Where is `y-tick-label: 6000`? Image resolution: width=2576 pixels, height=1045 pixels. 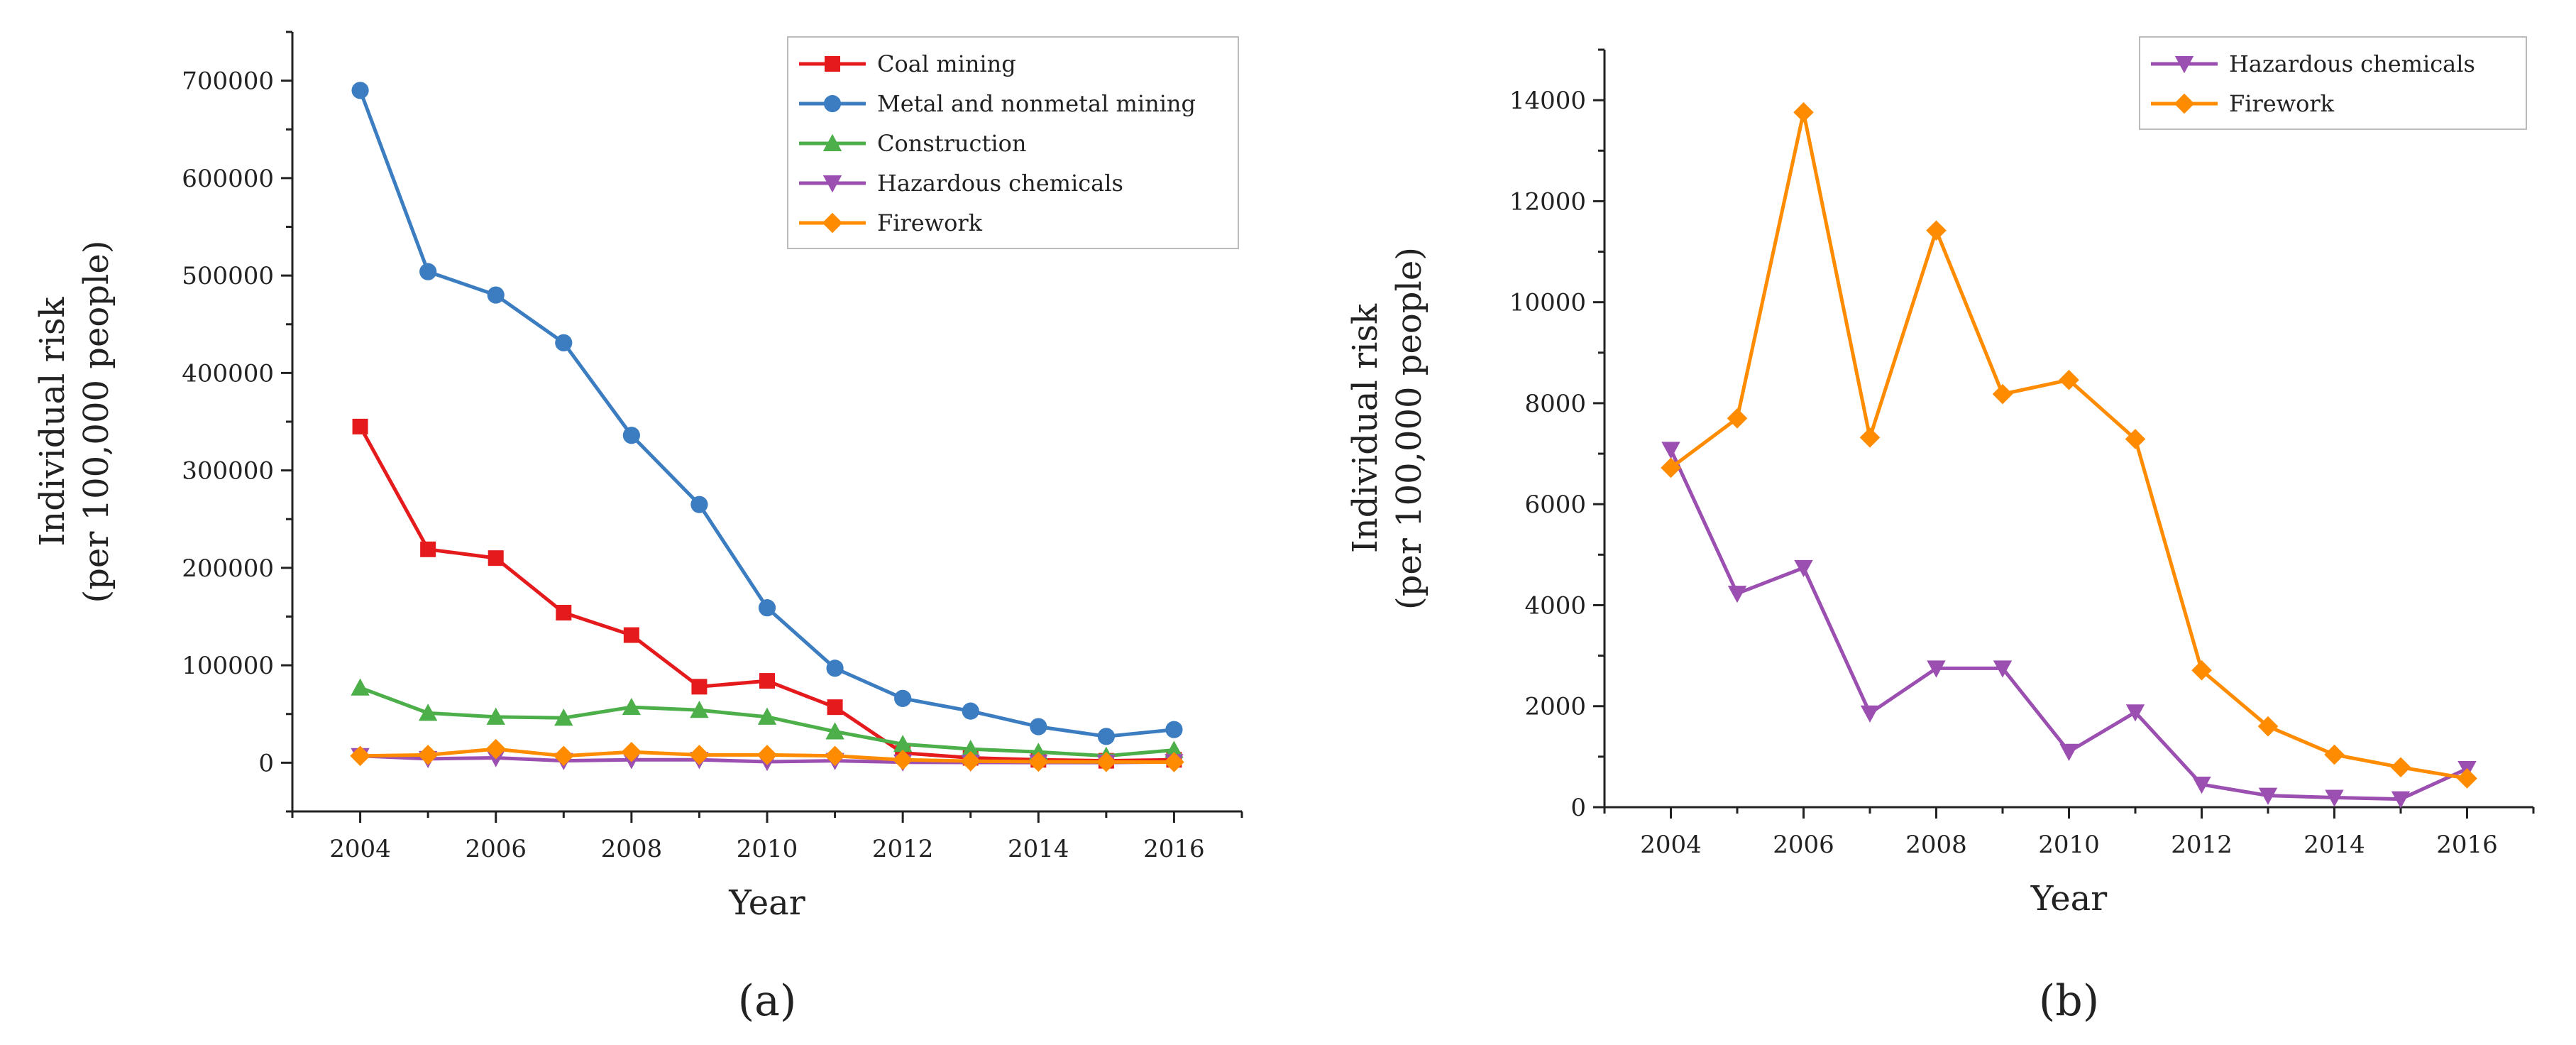
y-tick-label: 6000 is located at coordinates (1555, 505).